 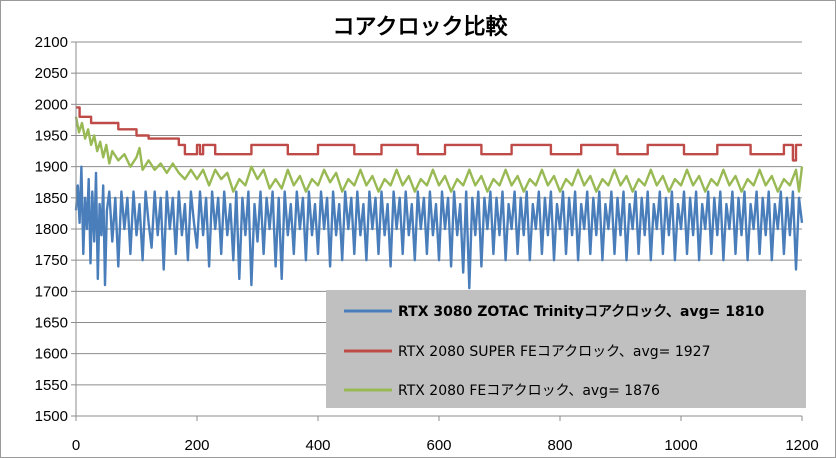 What do you see at coordinates (51, 385) in the screenshot?
I see `y-tick-label: 1550` at bounding box center [51, 385].